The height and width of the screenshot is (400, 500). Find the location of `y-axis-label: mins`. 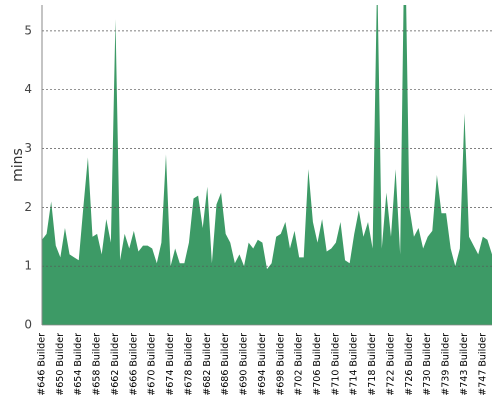

y-axis-label: mins is located at coordinates (18, 165).